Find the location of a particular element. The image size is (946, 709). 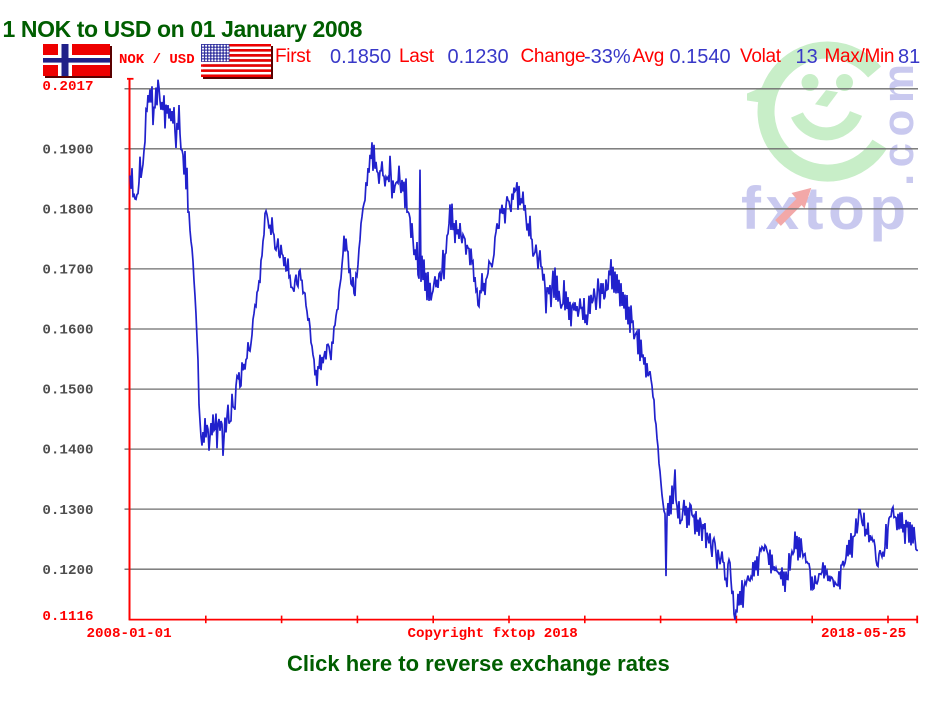

svg-text: 0.1900 is located at coordinates (67, 150).